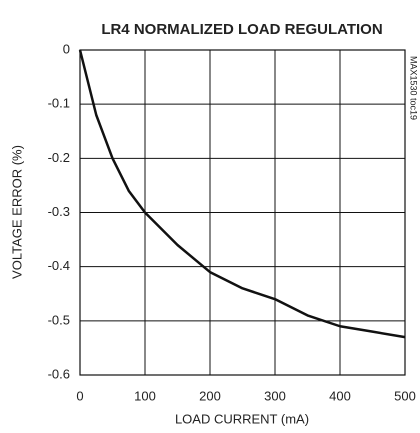 The height and width of the screenshot is (433, 420). I want to click on x-tick-label: 100, so click(145, 395).